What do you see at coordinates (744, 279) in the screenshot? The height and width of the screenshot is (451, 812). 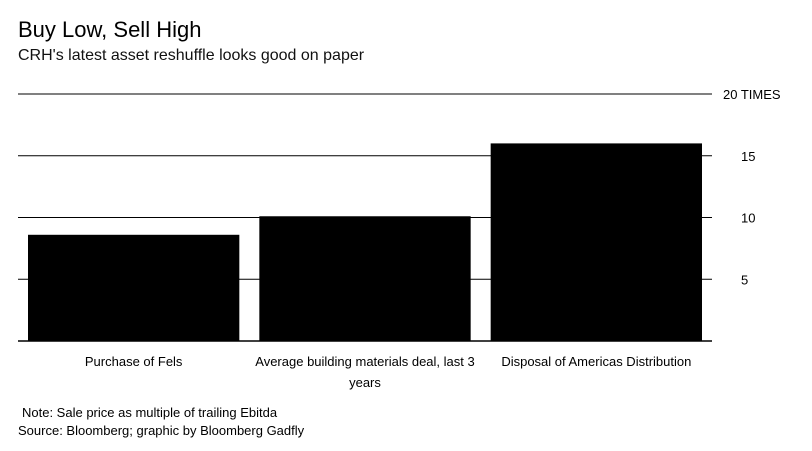 I see `y-tick-label: 5` at bounding box center [744, 279].